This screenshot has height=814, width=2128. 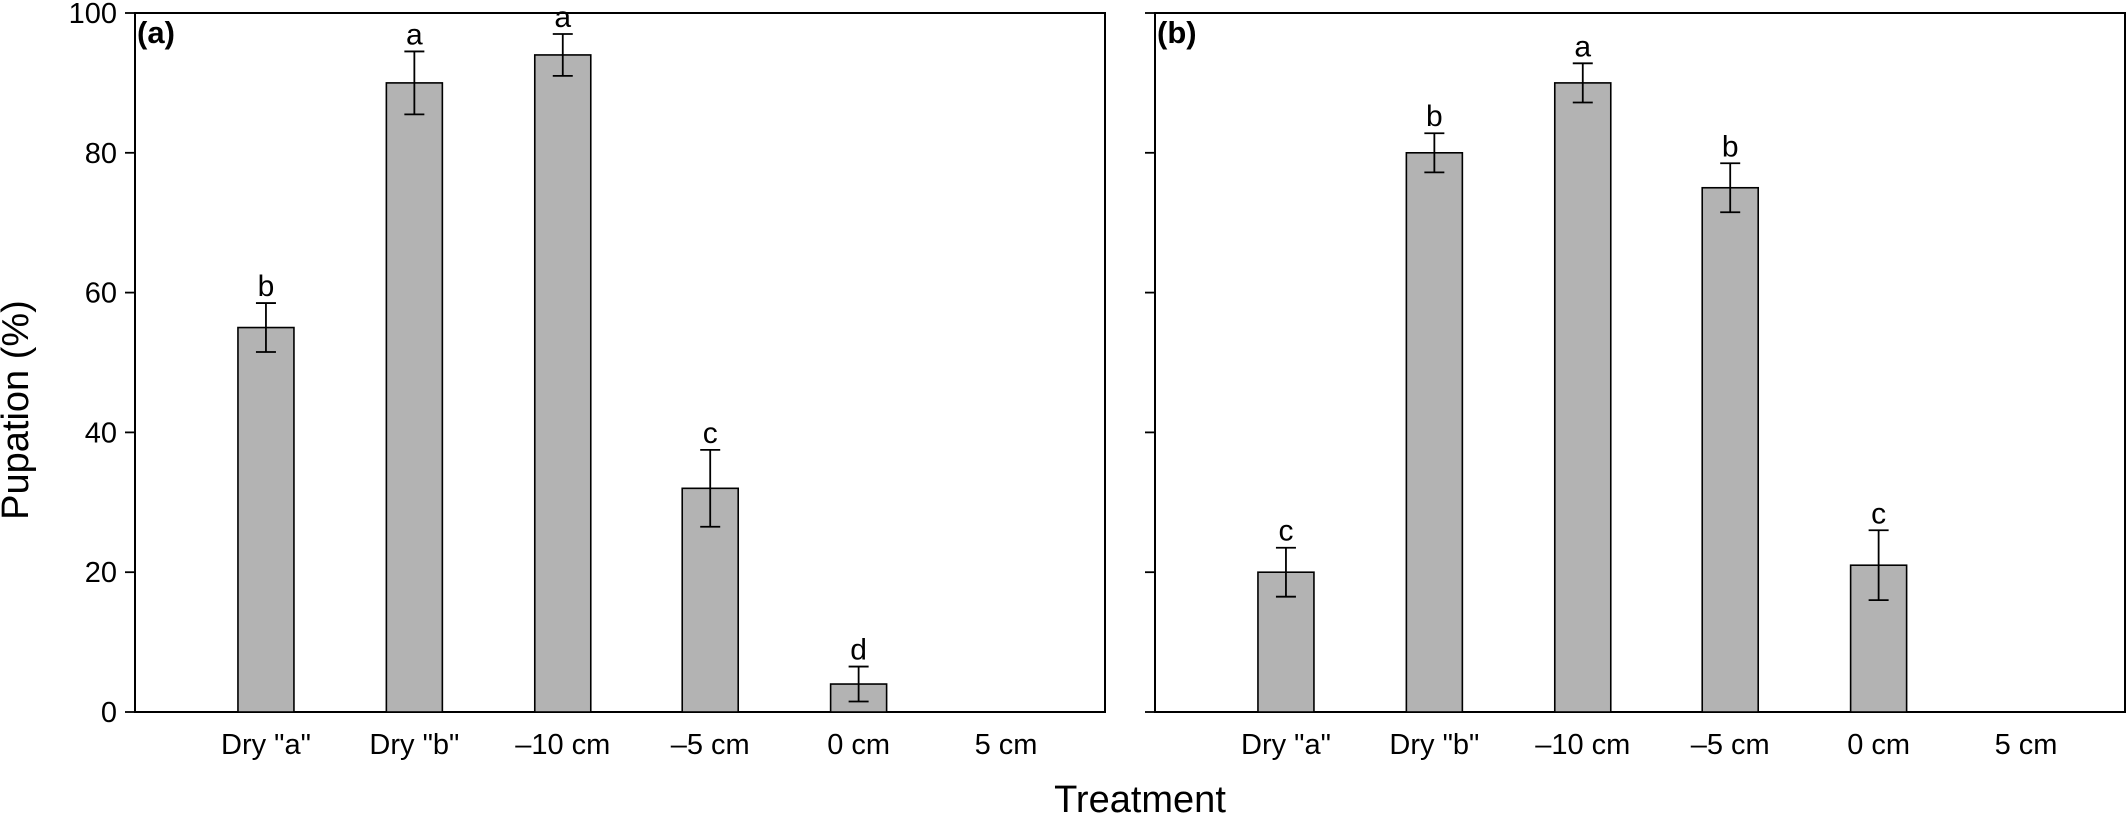 What do you see at coordinates (1140, 796) in the screenshot?
I see `x-axis-title: Treatment` at bounding box center [1140, 796].